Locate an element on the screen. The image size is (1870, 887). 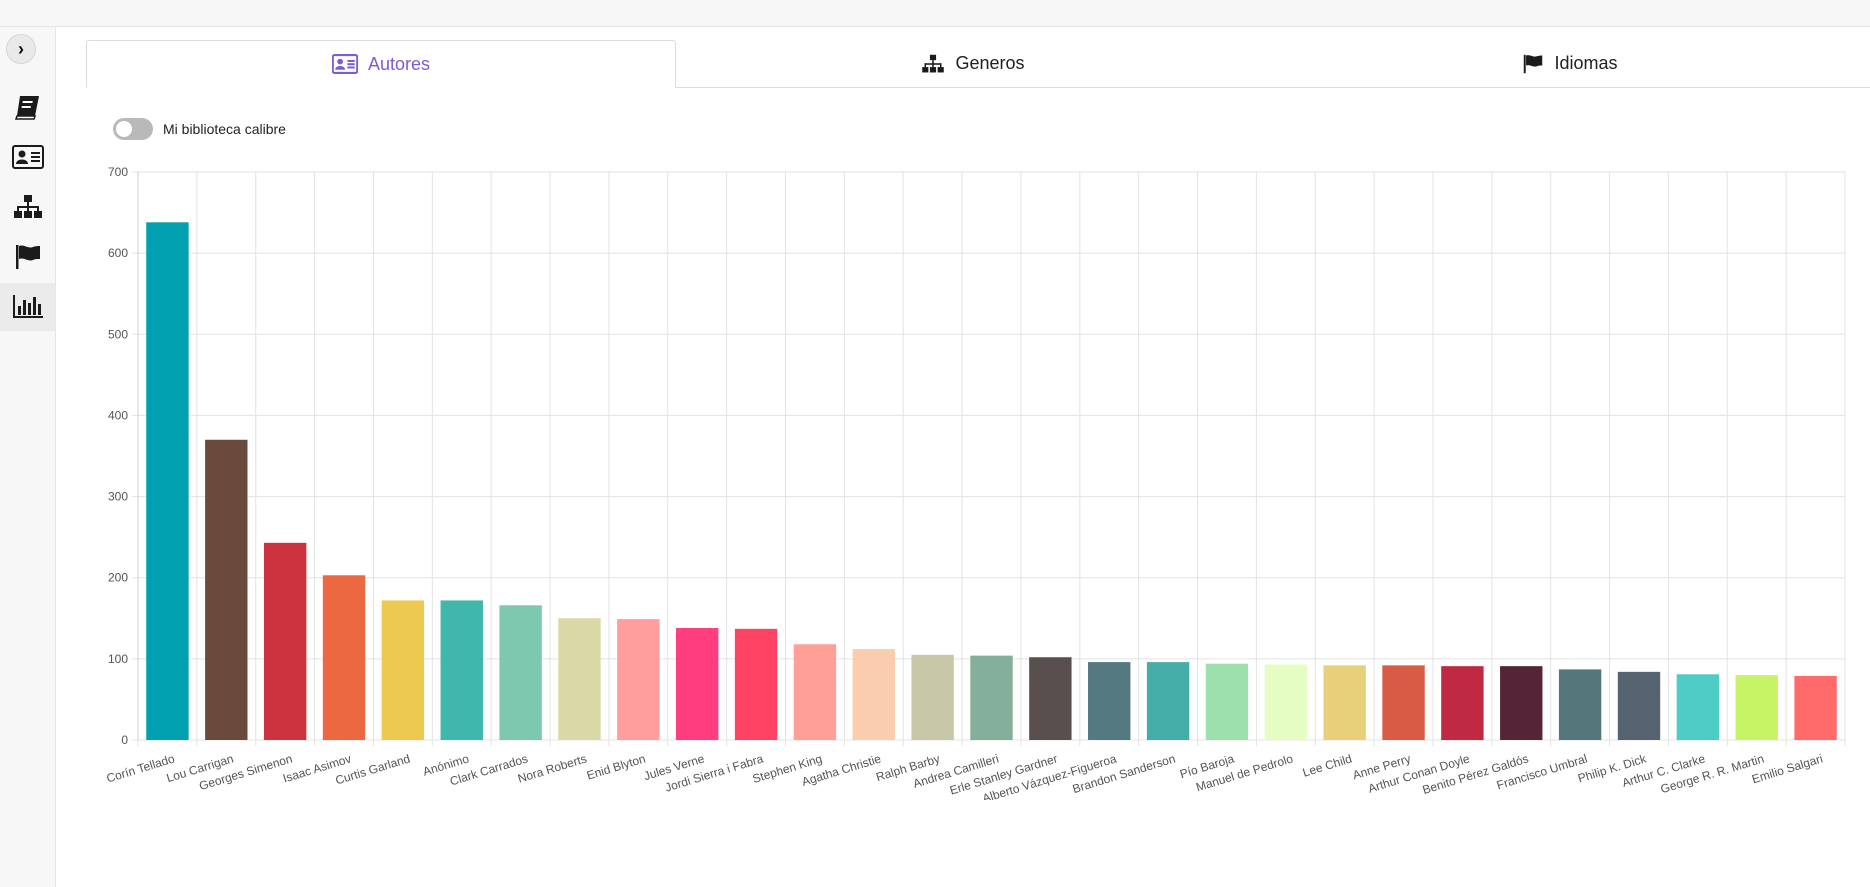
tab-label: Autores is located at coordinates (399, 63).